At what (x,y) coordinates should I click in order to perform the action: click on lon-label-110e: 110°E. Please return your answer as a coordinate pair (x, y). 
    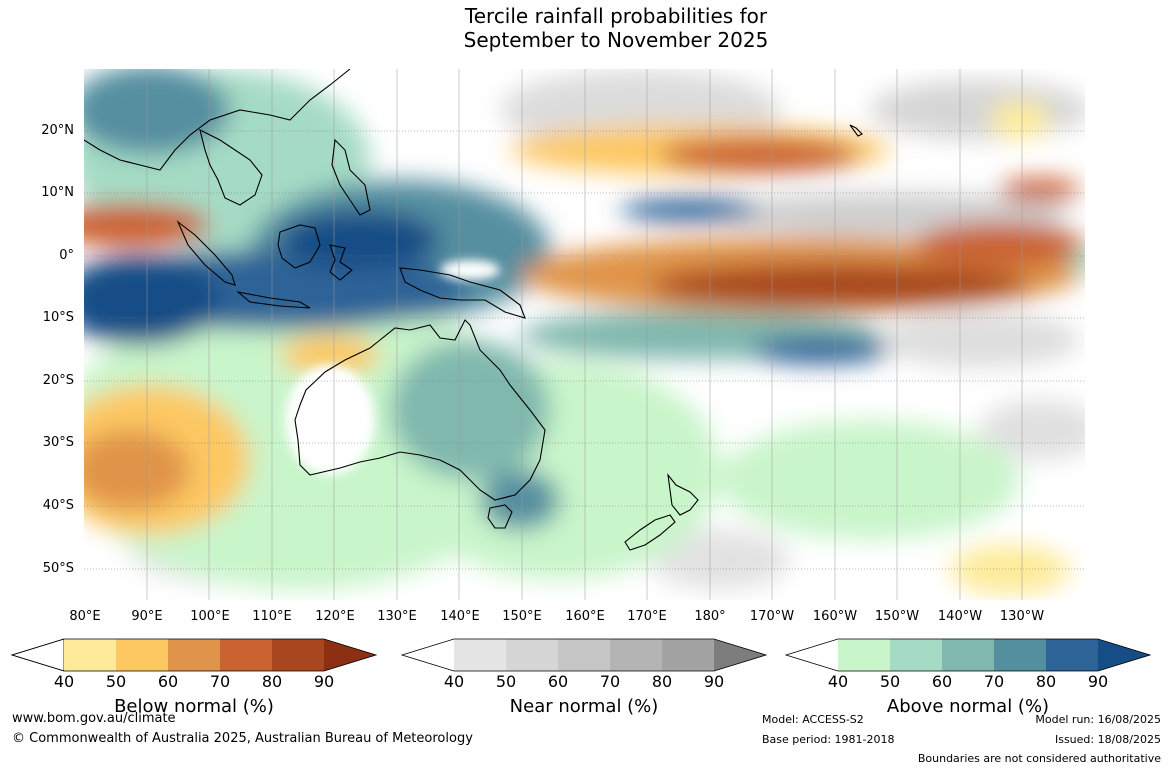
    Looking at the image, I should click on (272, 616).